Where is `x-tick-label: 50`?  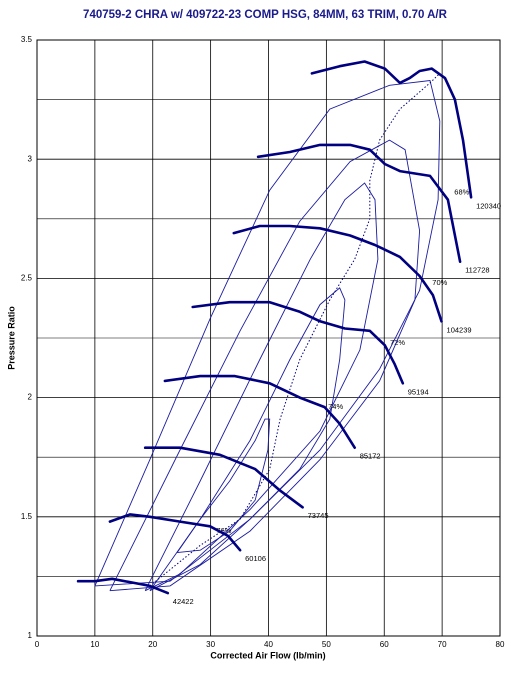 x-tick-label: 50 is located at coordinates (326, 644).